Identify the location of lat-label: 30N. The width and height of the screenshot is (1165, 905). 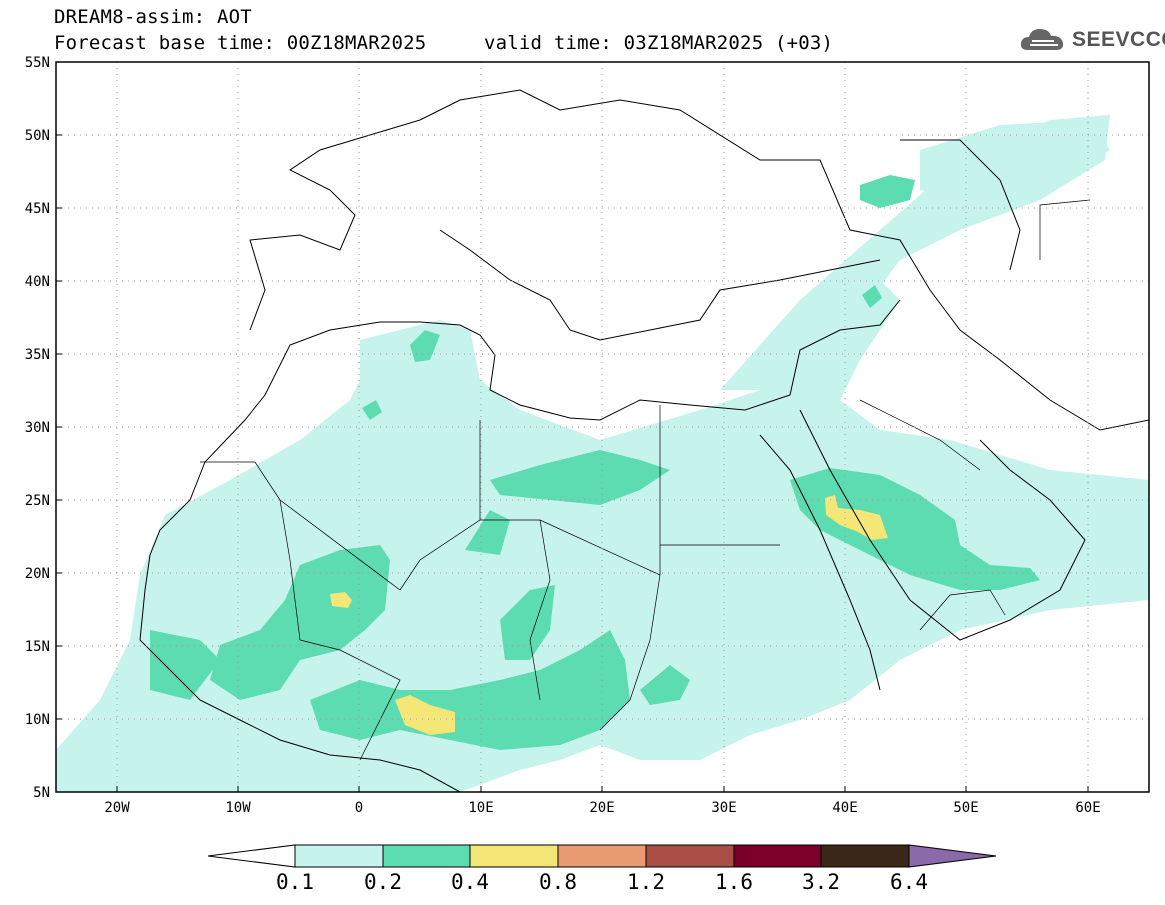
(37, 428).